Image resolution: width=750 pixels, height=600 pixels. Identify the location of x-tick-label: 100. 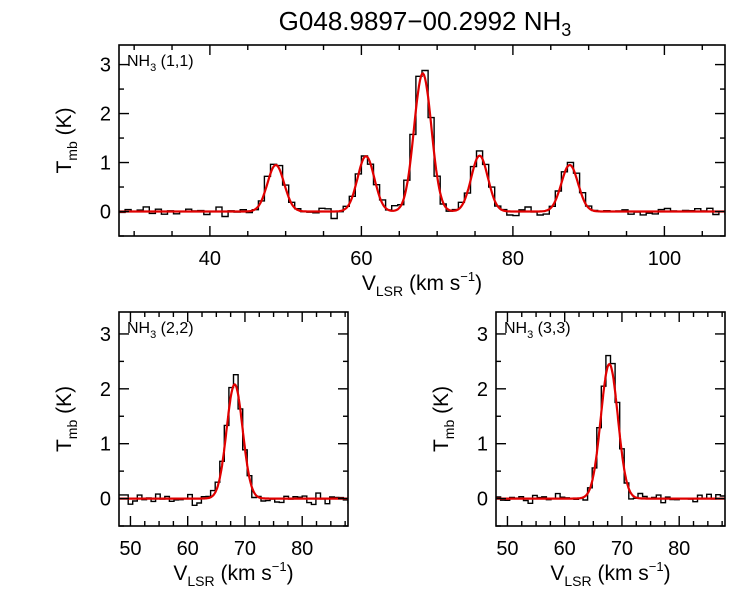
(664, 259).